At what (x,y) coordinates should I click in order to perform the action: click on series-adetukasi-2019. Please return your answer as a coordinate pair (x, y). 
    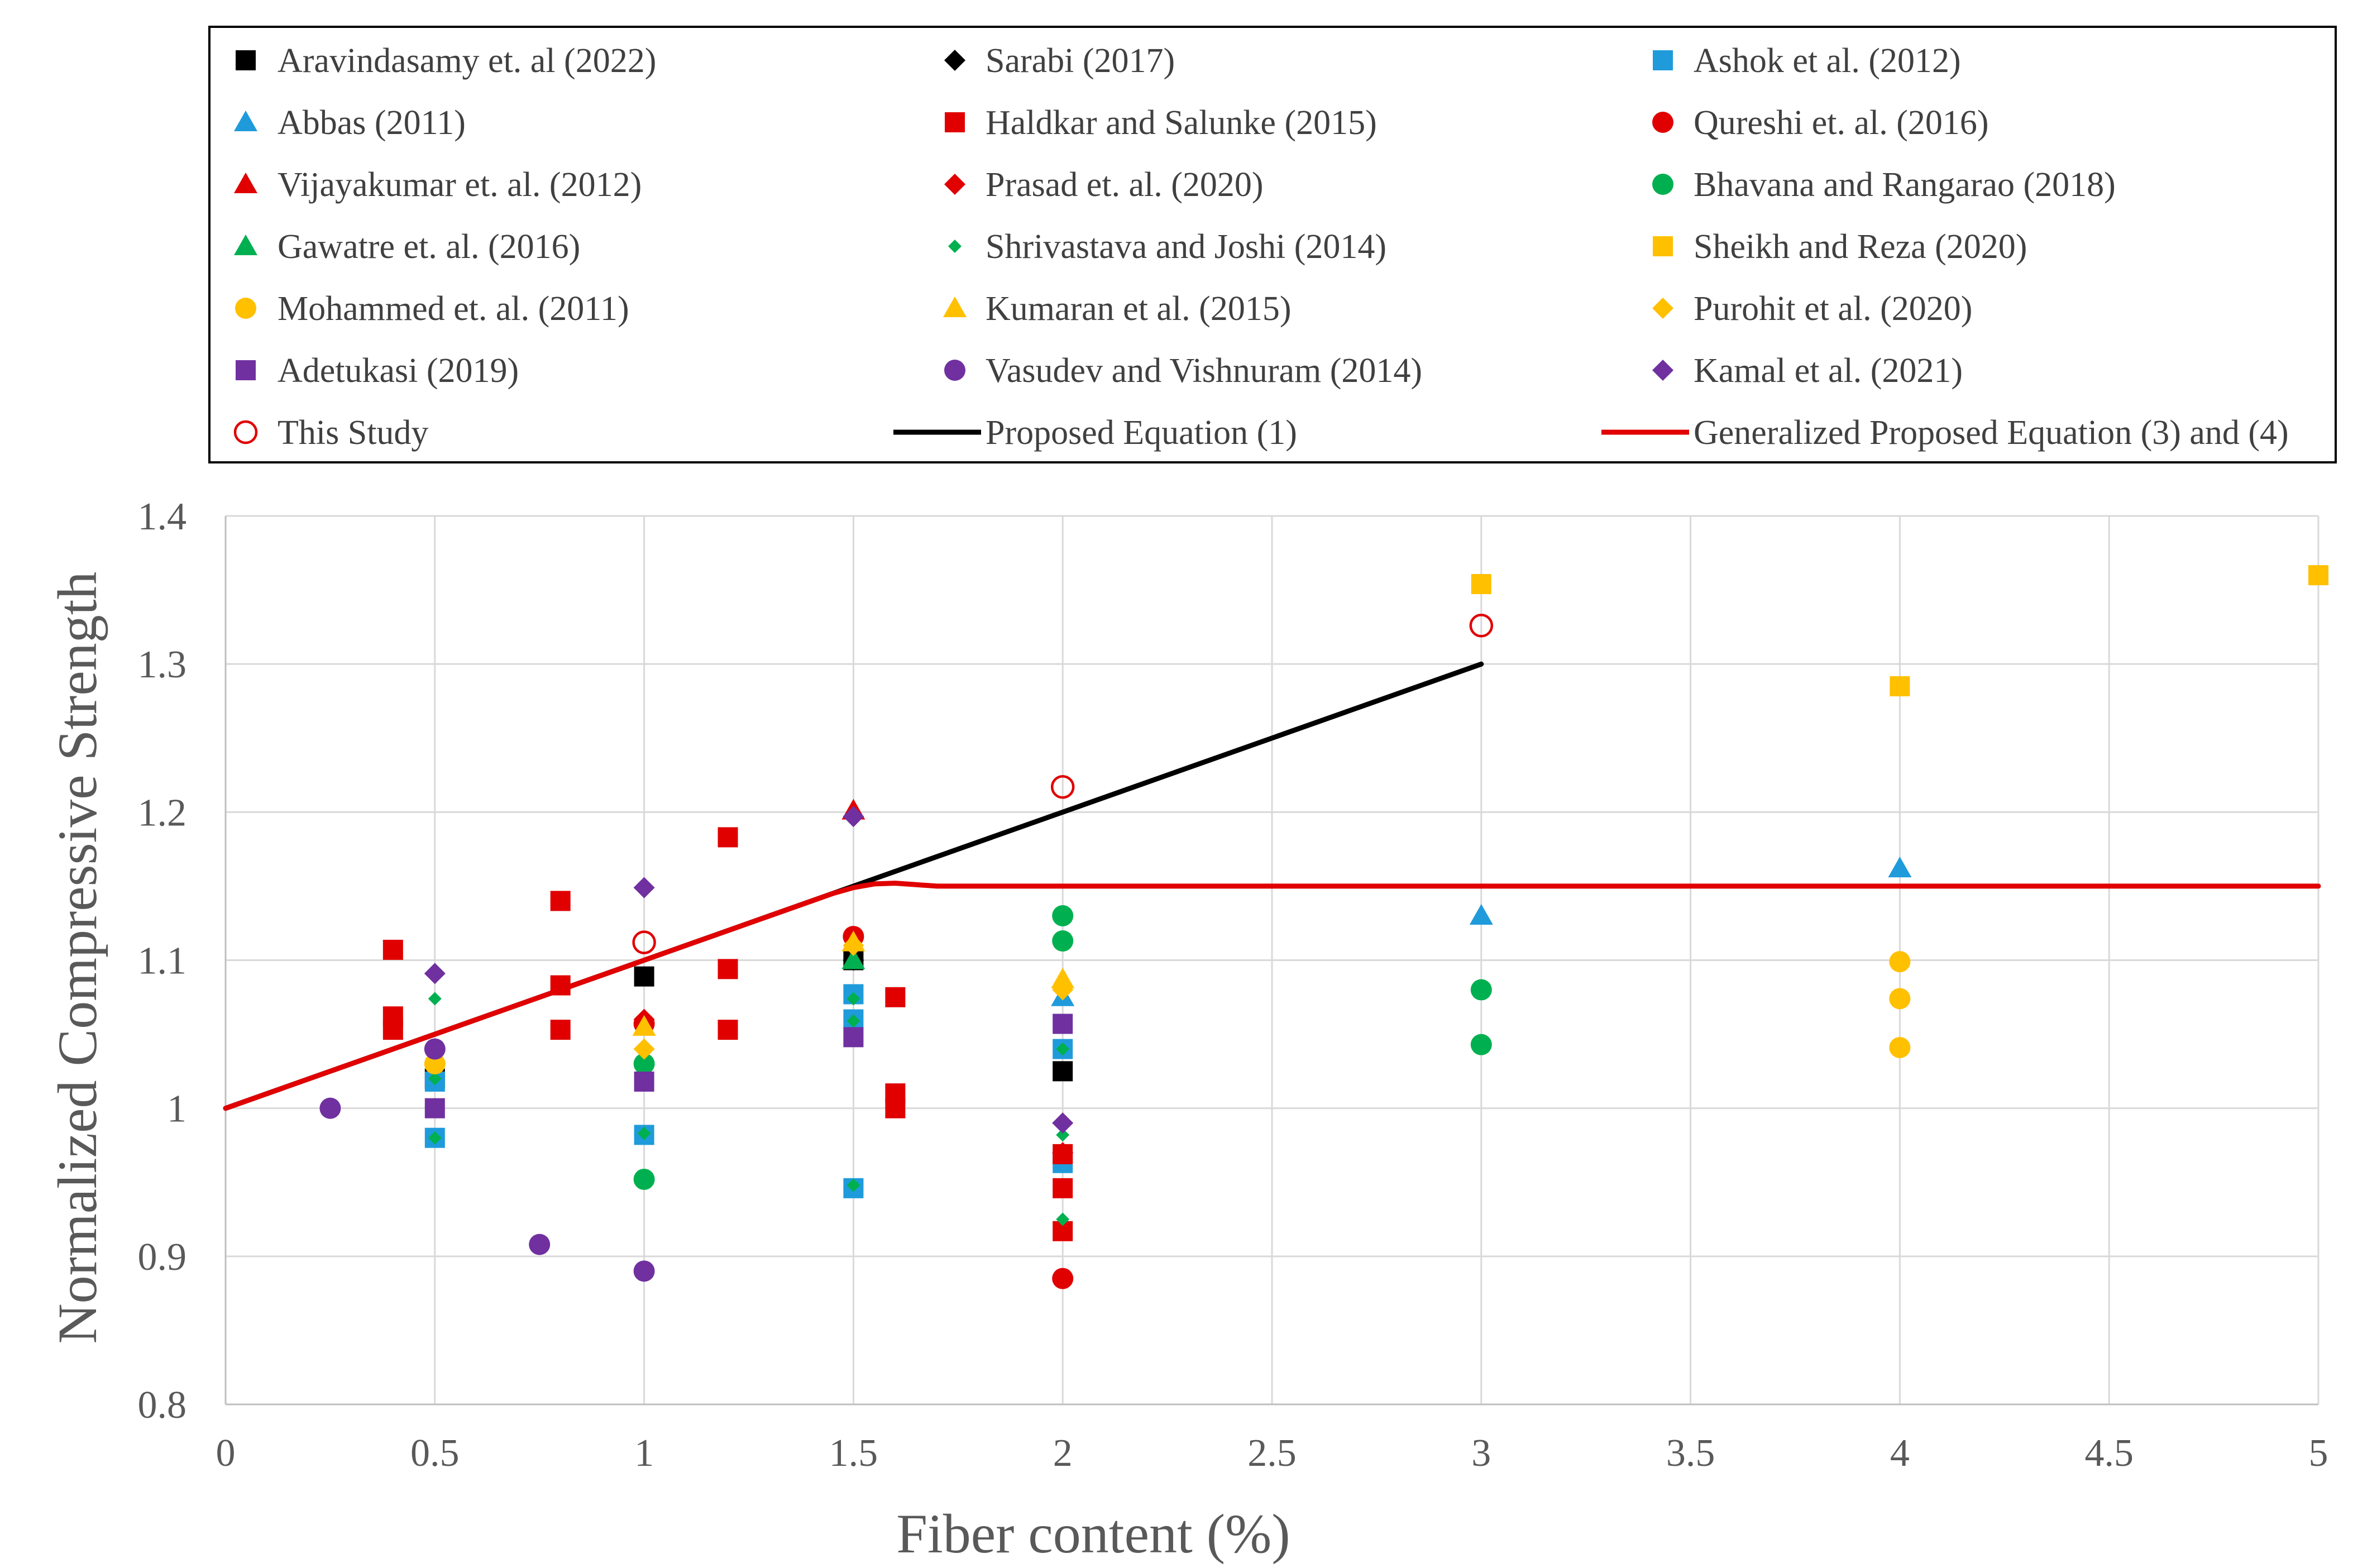
    Looking at the image, I should click on (749, 1066).